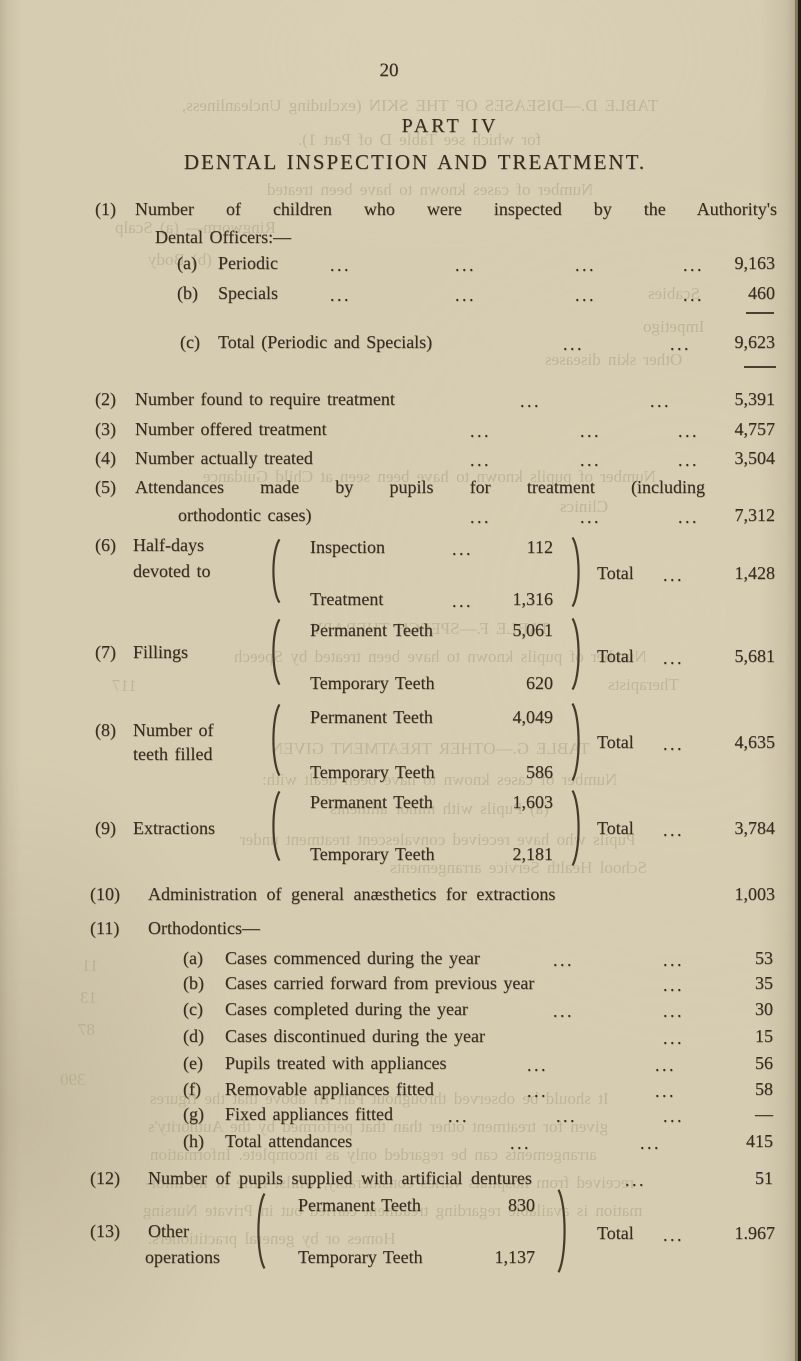 This screenshot has width=801, height=1361. What do you see at coordinates (643, 684) in the screenshot?
I see `ghost-text: Therapists` at bounding box center [643, 684].